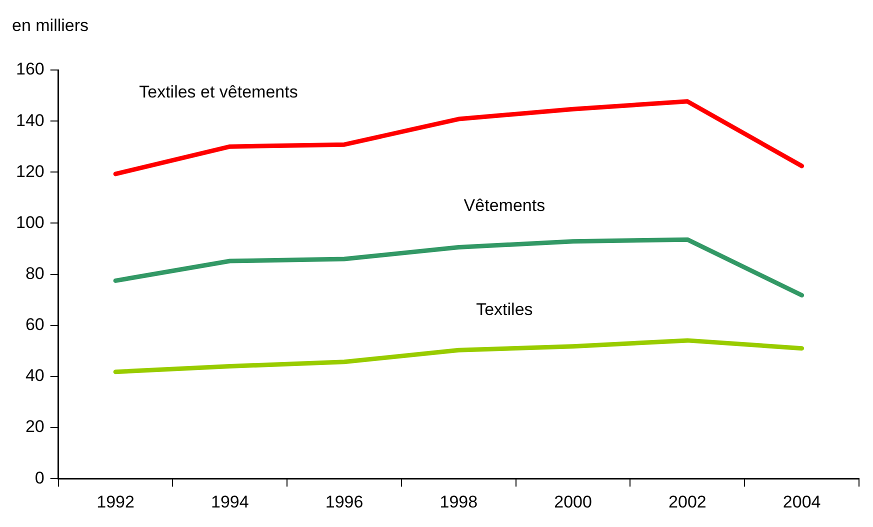  Describe the element at coordinates (30, 120) in the screenshot. I see `y-tick-label: 140` at that location.